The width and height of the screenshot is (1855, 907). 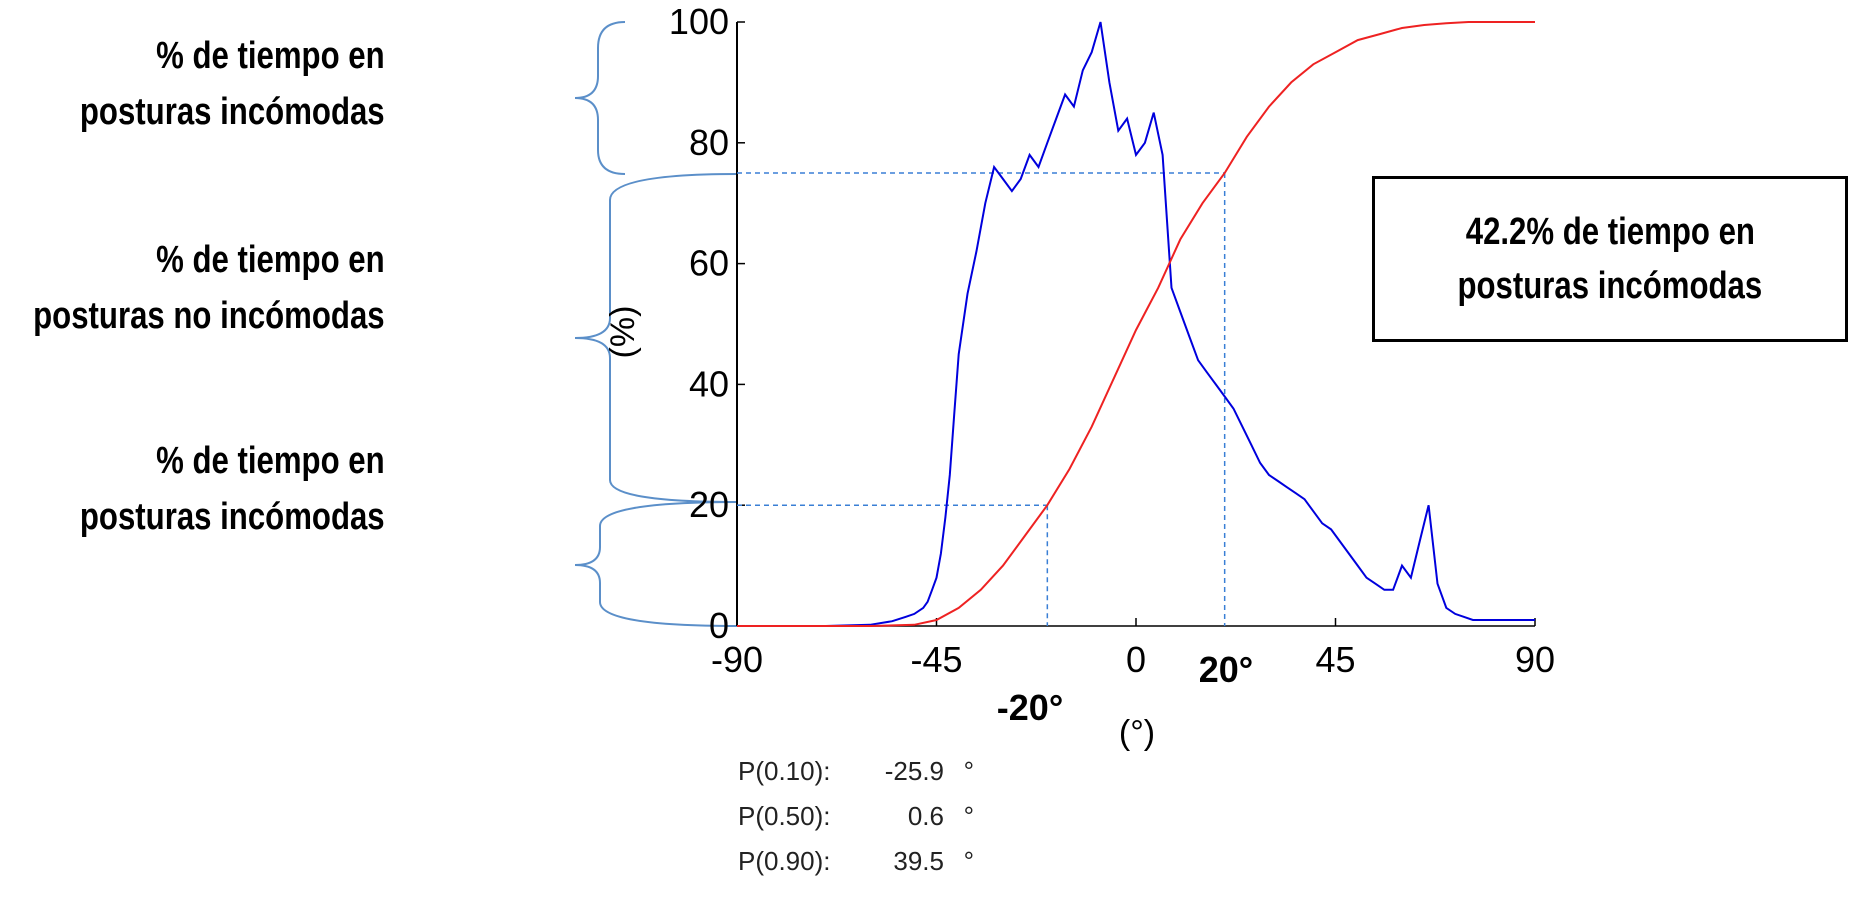 I want to click on annotation-box: 42.2% de tiempo en posturas incómodas, so click(x=1610, y=259).